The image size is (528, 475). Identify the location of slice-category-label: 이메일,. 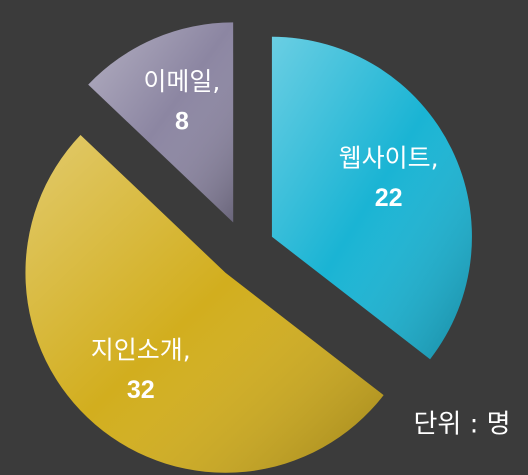
(181, 81).